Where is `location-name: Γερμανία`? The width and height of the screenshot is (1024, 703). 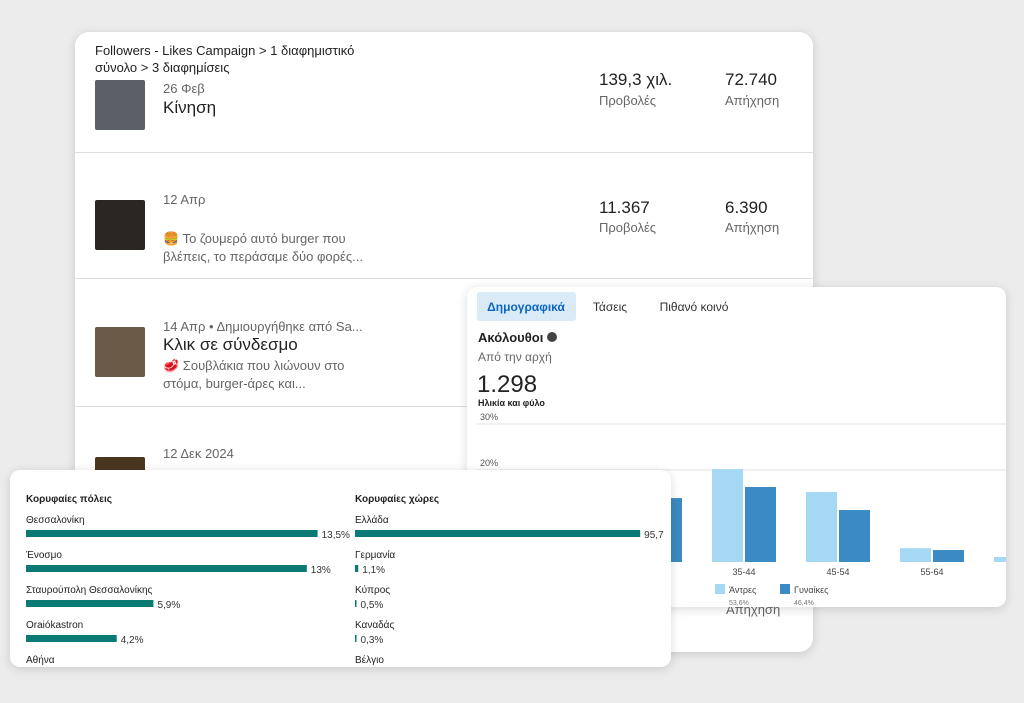 location-name: Γερμανία is located at coordinates (375, 555).